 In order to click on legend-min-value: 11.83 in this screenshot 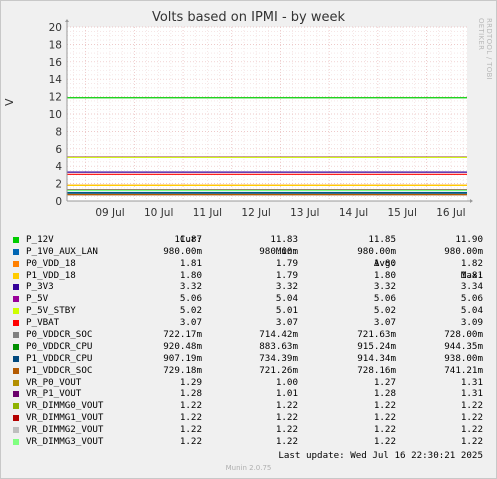, I will do `click(284, 239)`.